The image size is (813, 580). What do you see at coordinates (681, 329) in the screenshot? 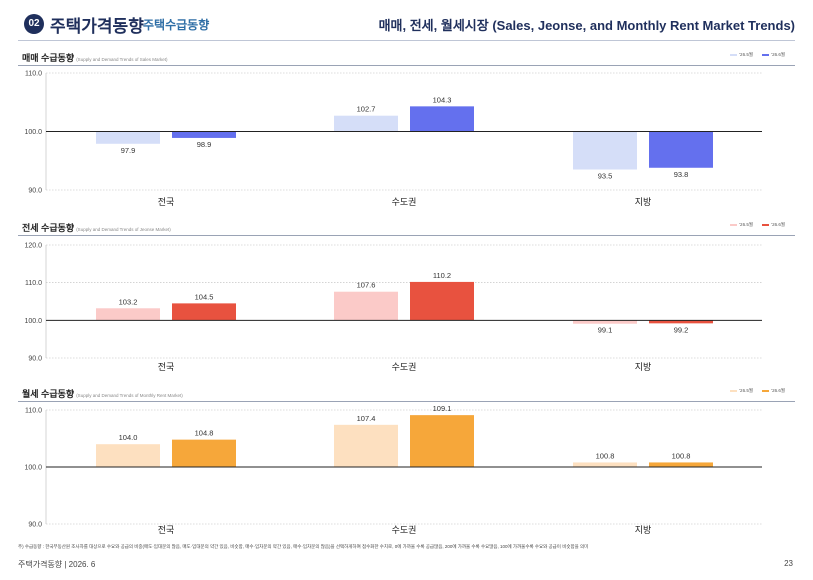
I see `data-label: 99.2` at bounding box center [681, 329].